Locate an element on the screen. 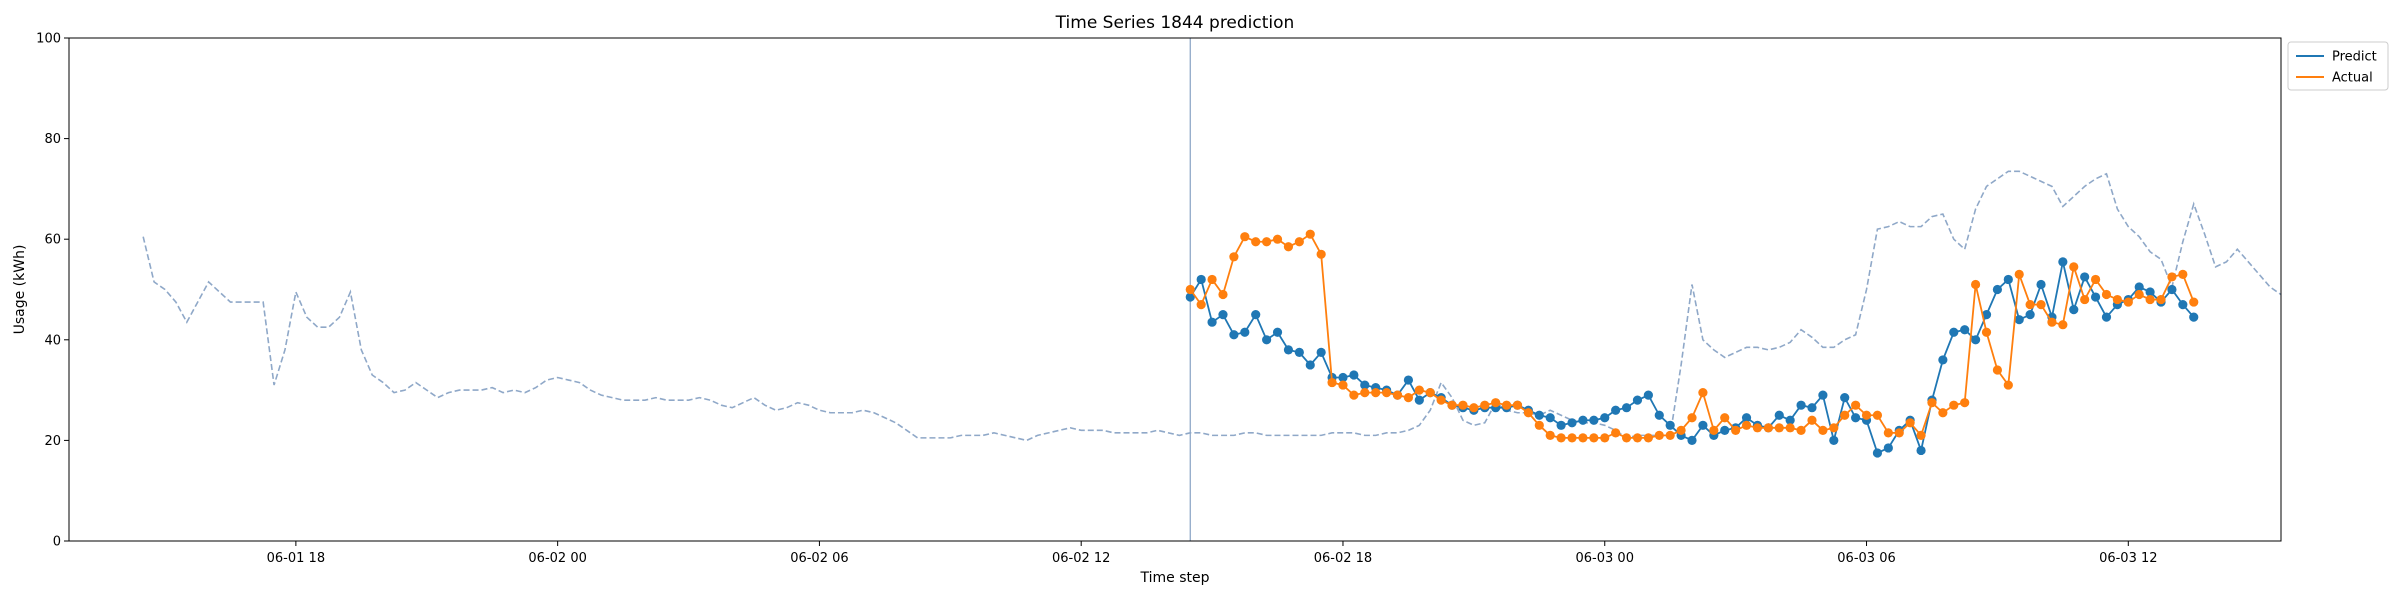  chart-title: Time Series 1844 prediction is located at coordinates (1175, 23).